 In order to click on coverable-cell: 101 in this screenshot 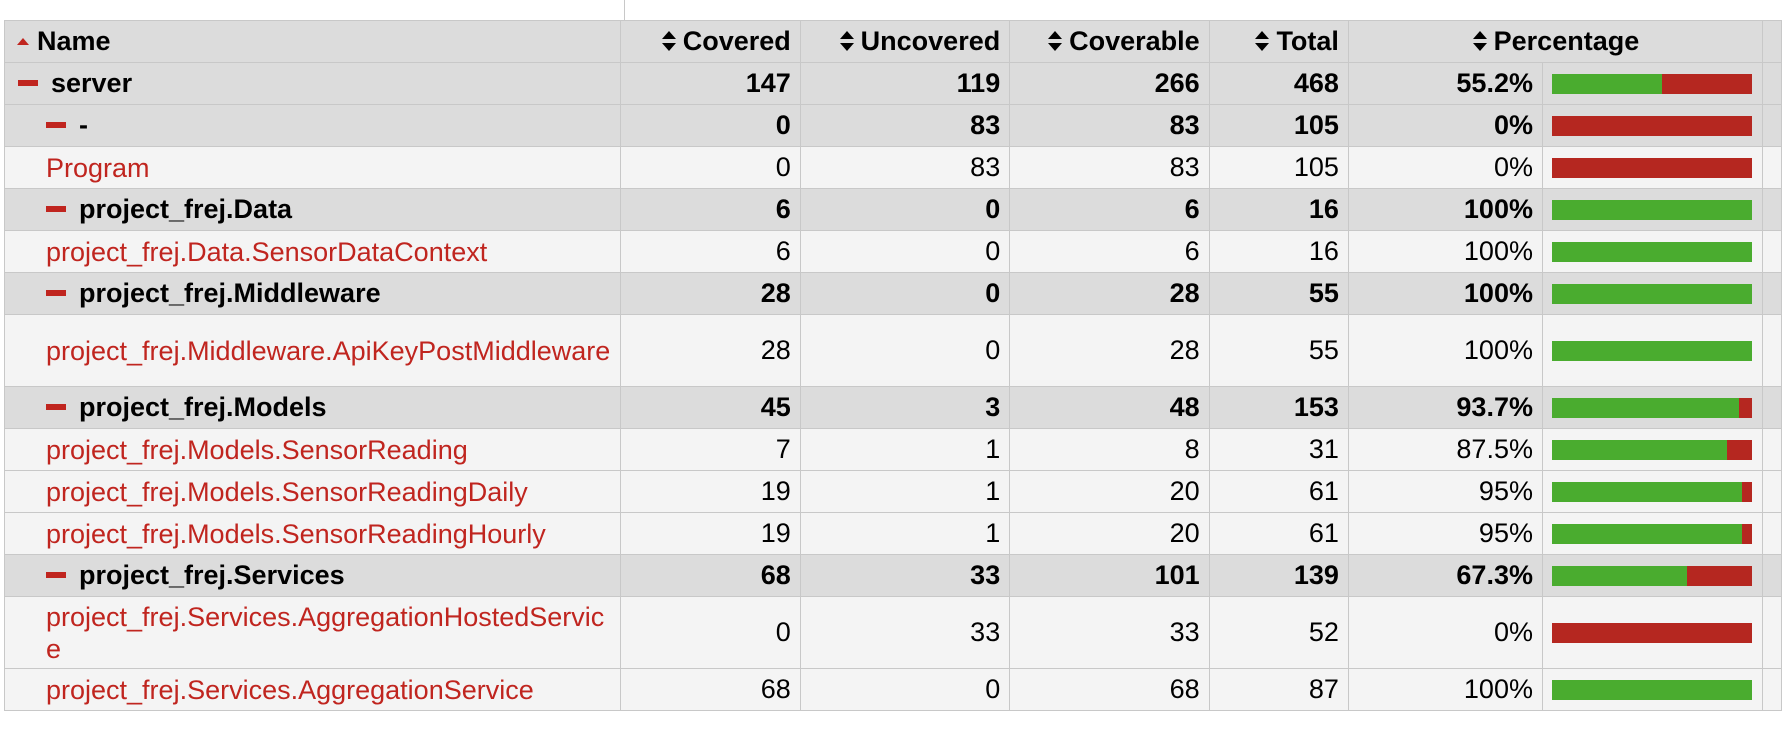, I will do `click(1109, 575)`.